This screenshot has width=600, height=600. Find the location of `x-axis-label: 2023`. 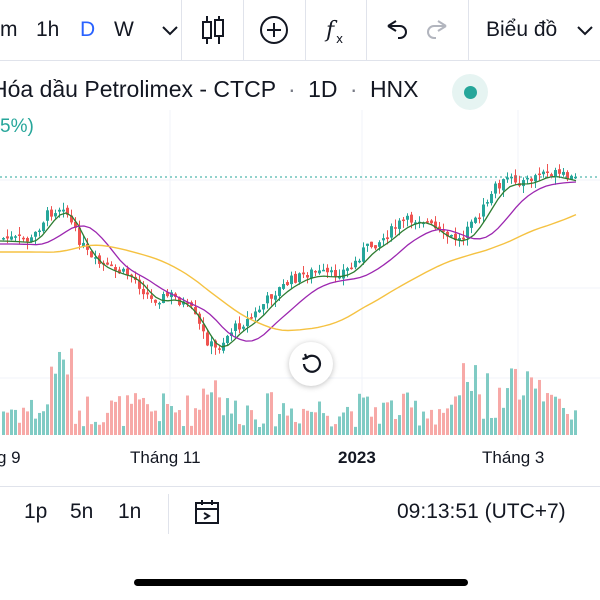

x-axis-label: 2023 is located at coordinates (357, 457).